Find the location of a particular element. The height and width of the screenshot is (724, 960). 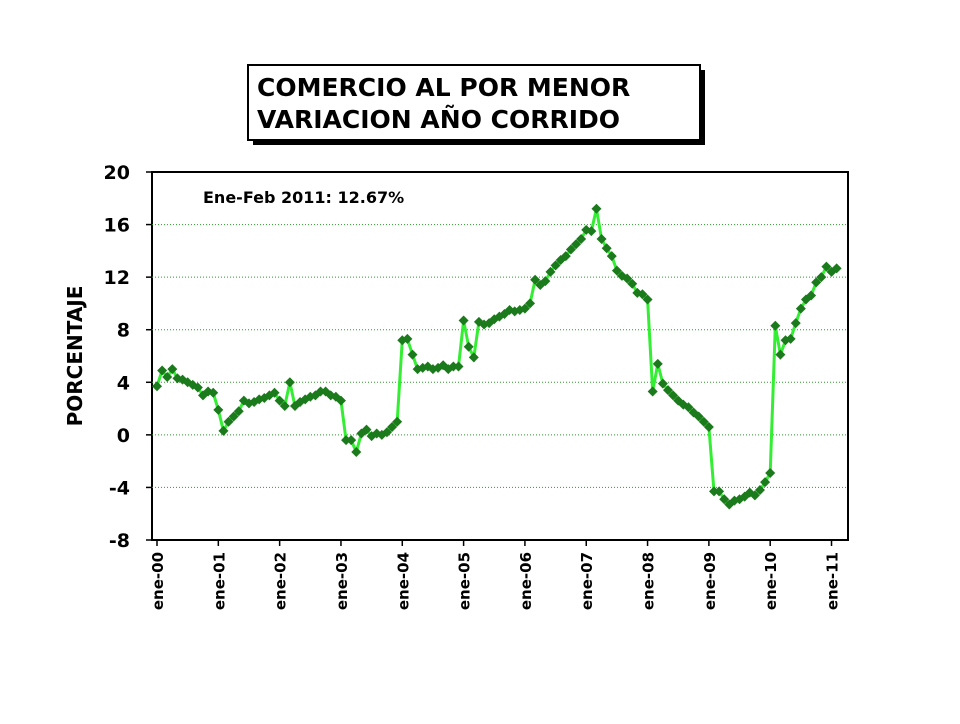

title-box is located at coordinates (474, 102).